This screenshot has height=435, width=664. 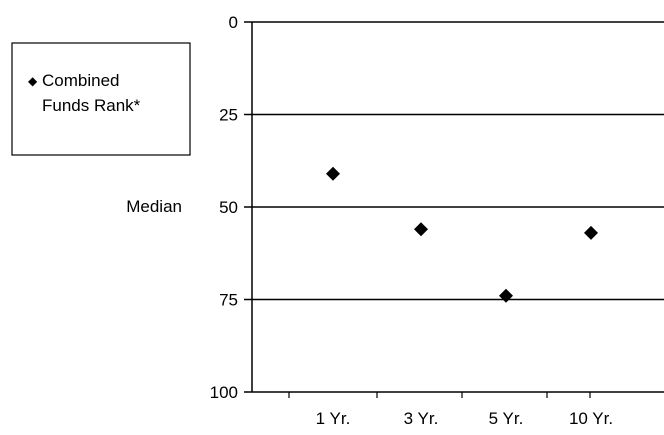 What do you see at coordinates (228, 115) in the screenshot?
I see `y-tick-label-25: 25` at bounding box center [228, 115].